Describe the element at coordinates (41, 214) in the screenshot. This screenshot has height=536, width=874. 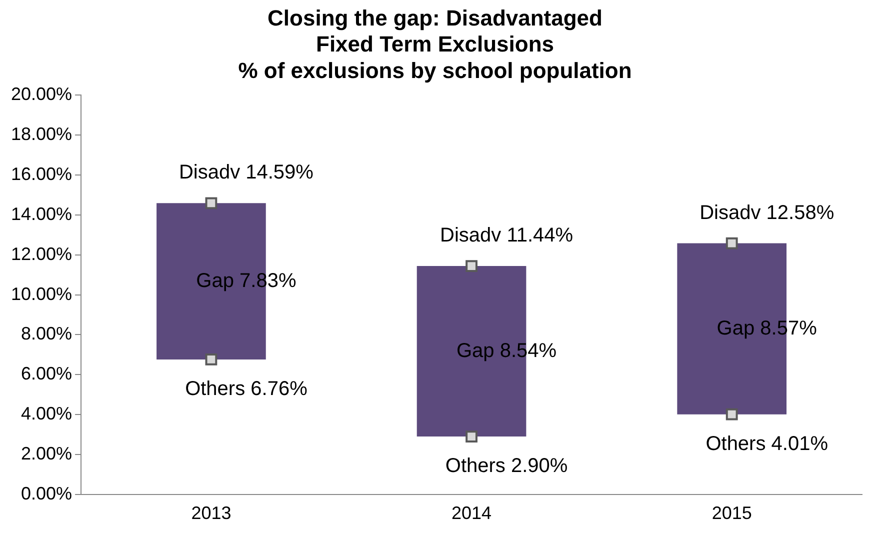
I see `y-tick-label: 14.00%` at that location.